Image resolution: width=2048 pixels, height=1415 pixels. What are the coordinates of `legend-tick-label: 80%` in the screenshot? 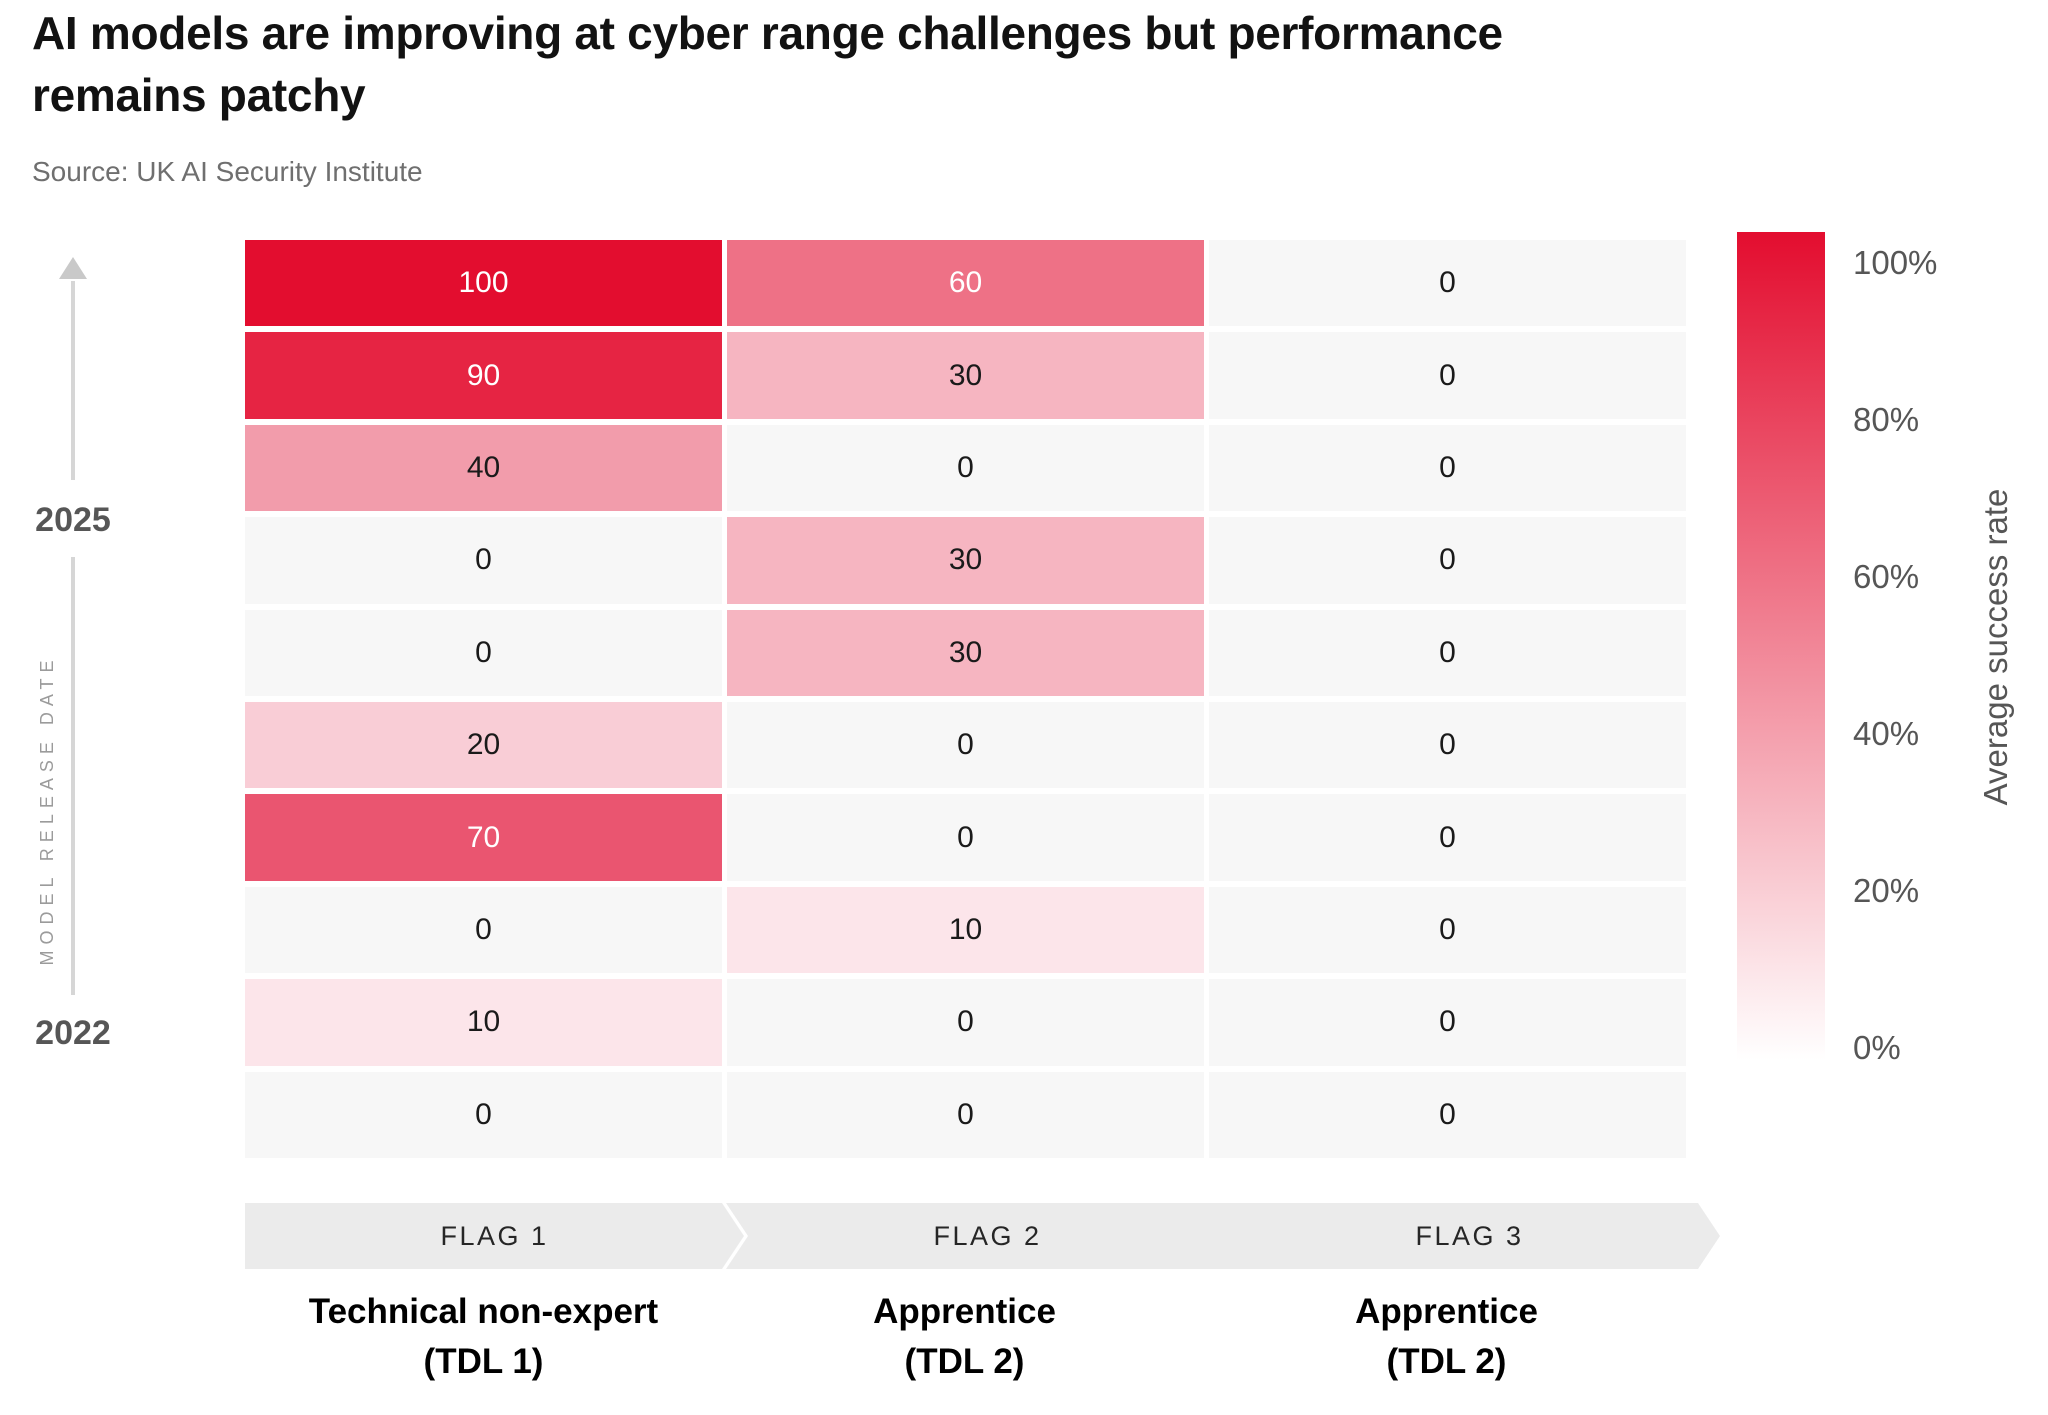 It's located at (1886, 419).